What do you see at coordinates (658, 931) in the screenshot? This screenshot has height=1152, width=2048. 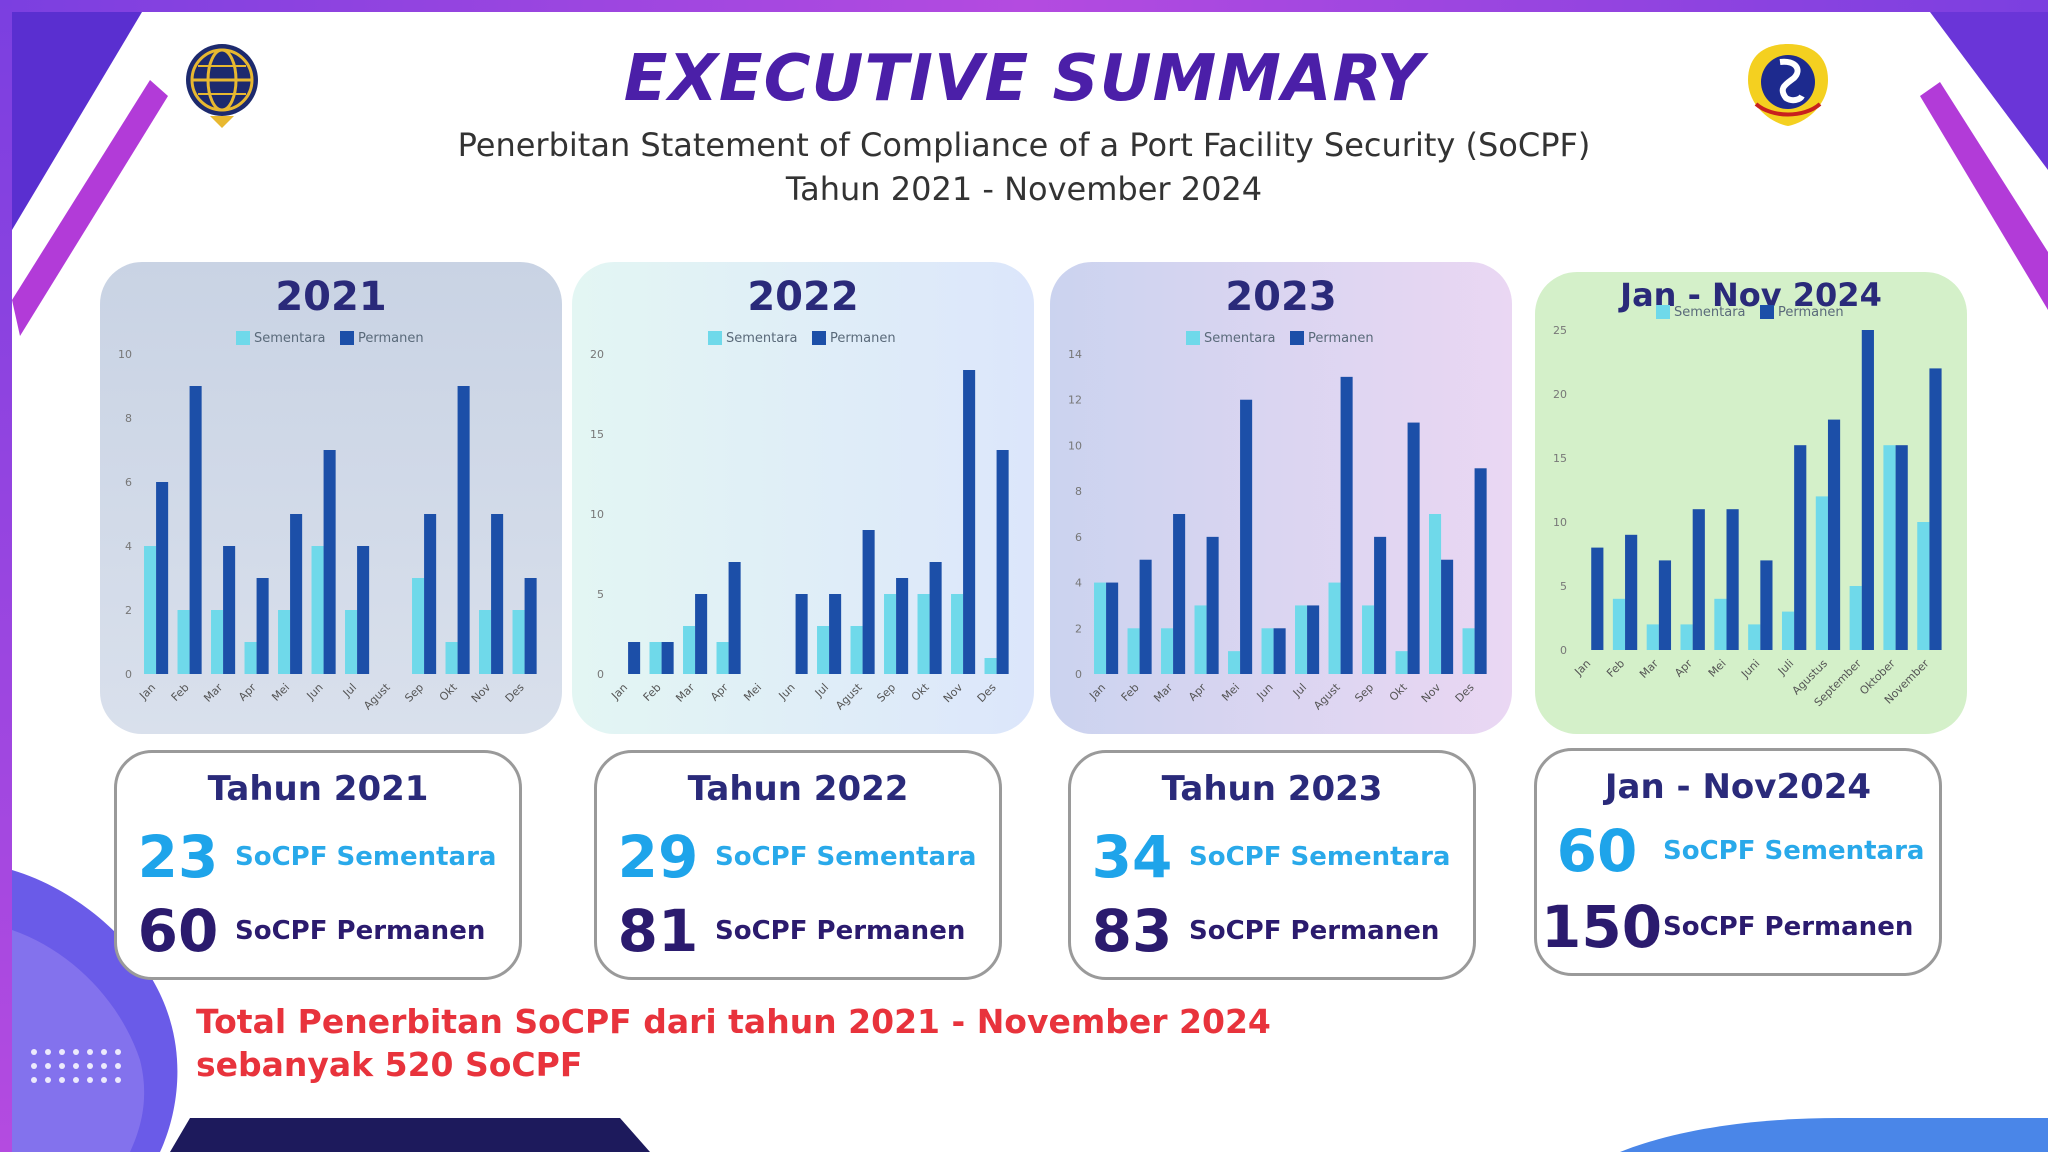 I see `permanen-count: 81` at bounding box center [658, 931].